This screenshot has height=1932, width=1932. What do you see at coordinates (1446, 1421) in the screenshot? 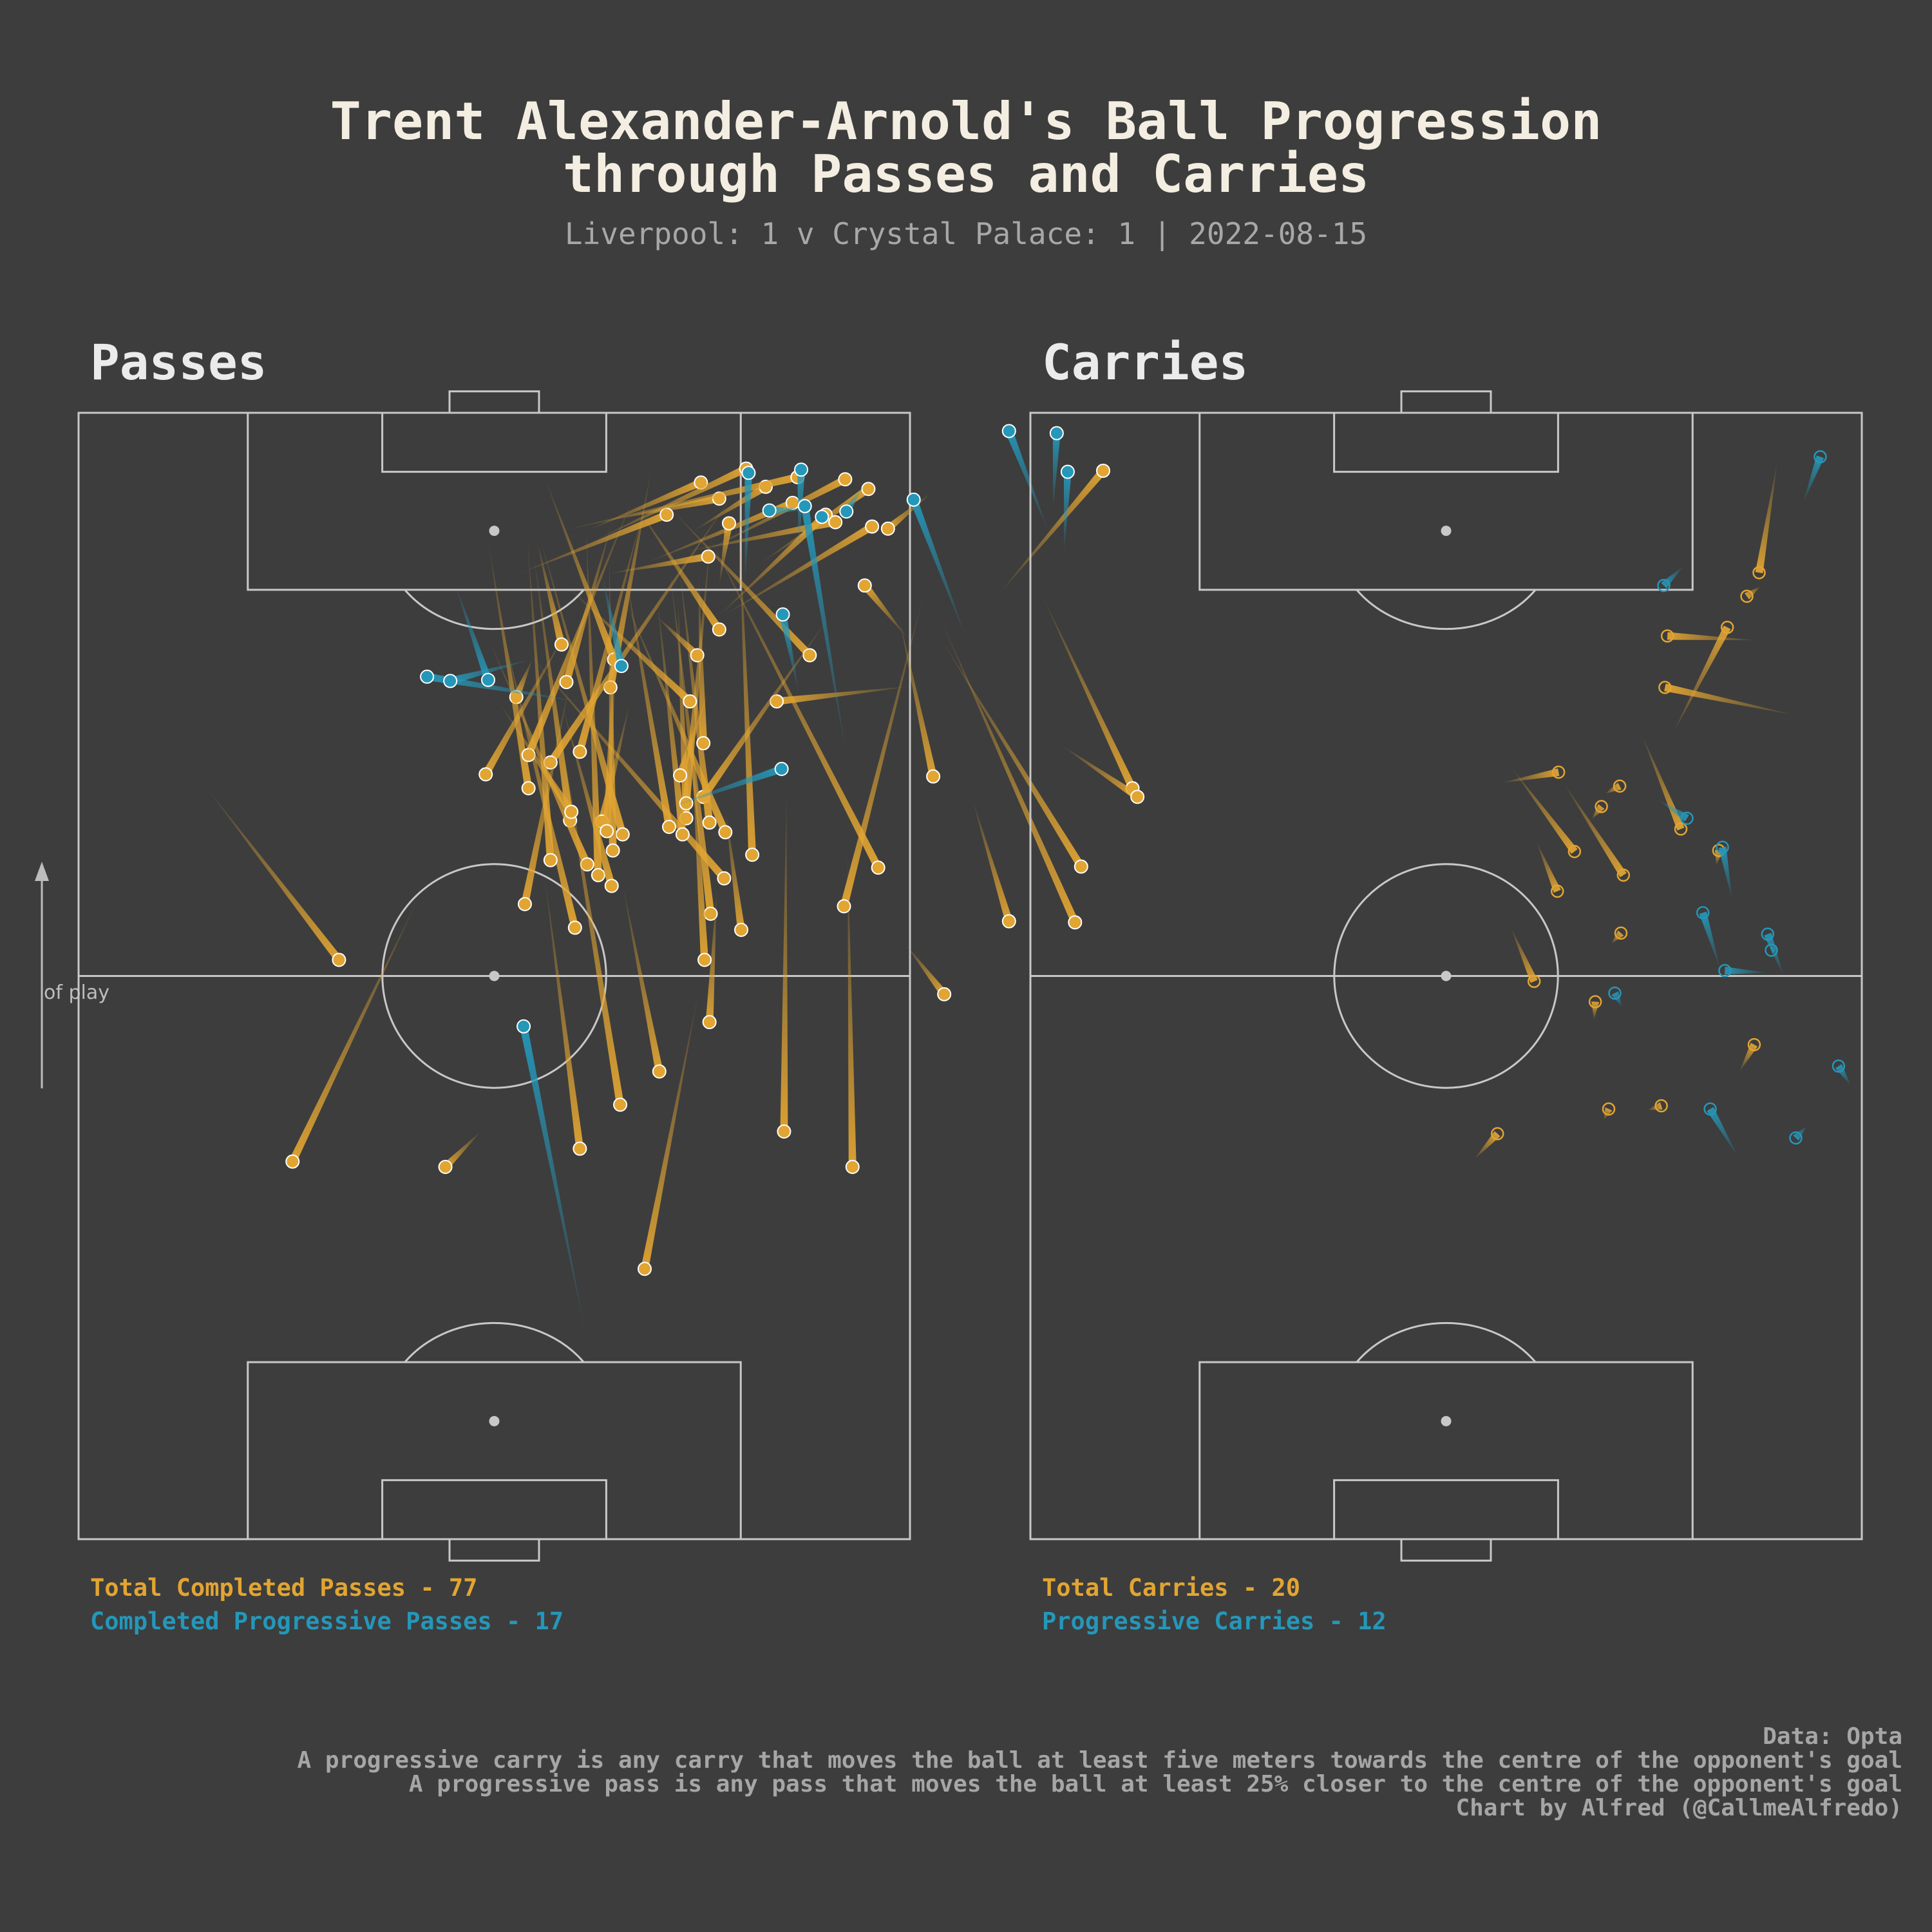
I see `penalty-spot-bottom` at bounding box center [1446, 1421].